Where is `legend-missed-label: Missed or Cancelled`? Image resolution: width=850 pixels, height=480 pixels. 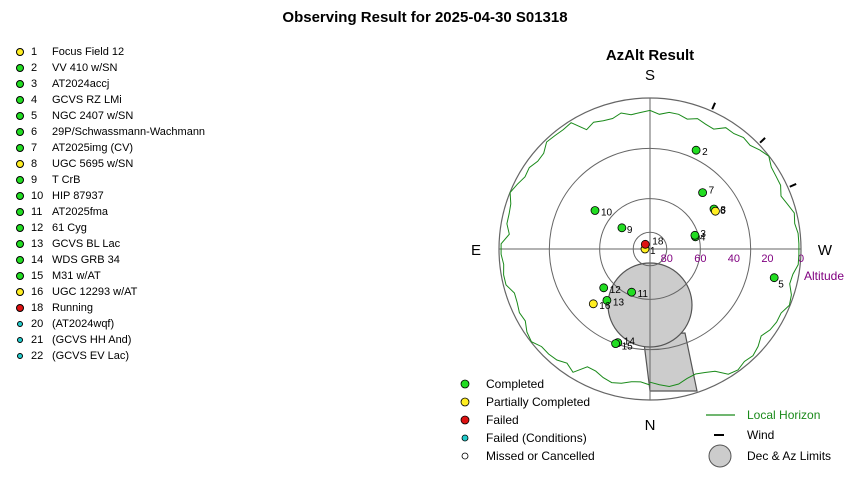
legend-missed-label: Missed or Cancelled is located at coordinates (540, 456).